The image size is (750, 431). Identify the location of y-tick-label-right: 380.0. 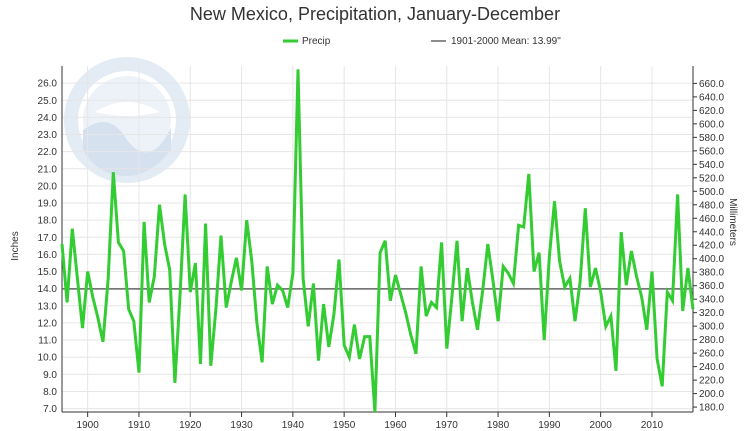
(711, 273).